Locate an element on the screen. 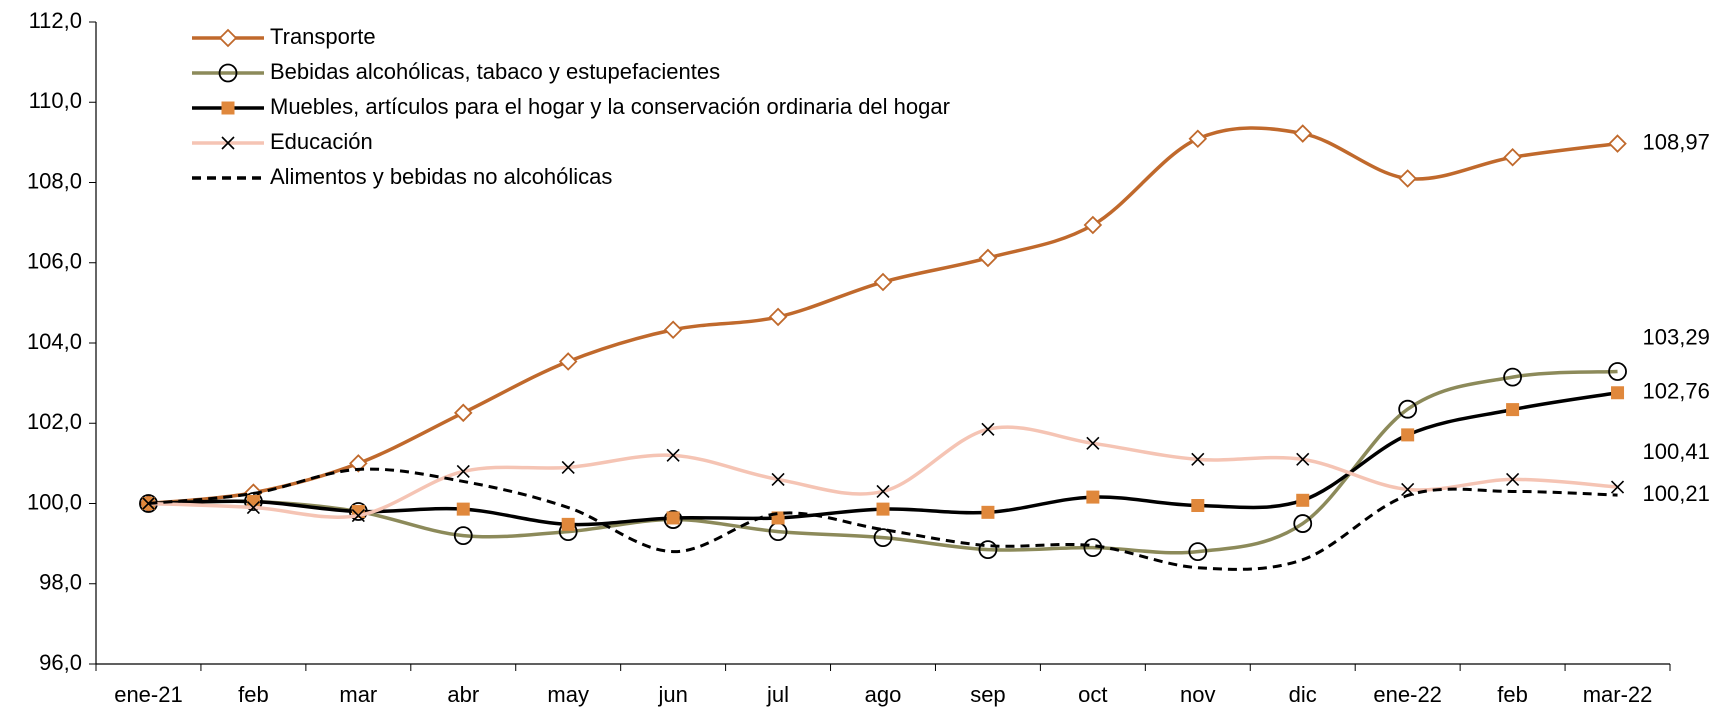 The height and width of the screenshot is (712, 1713). x-tick-label: oct is located at coordinates (1092, 694).